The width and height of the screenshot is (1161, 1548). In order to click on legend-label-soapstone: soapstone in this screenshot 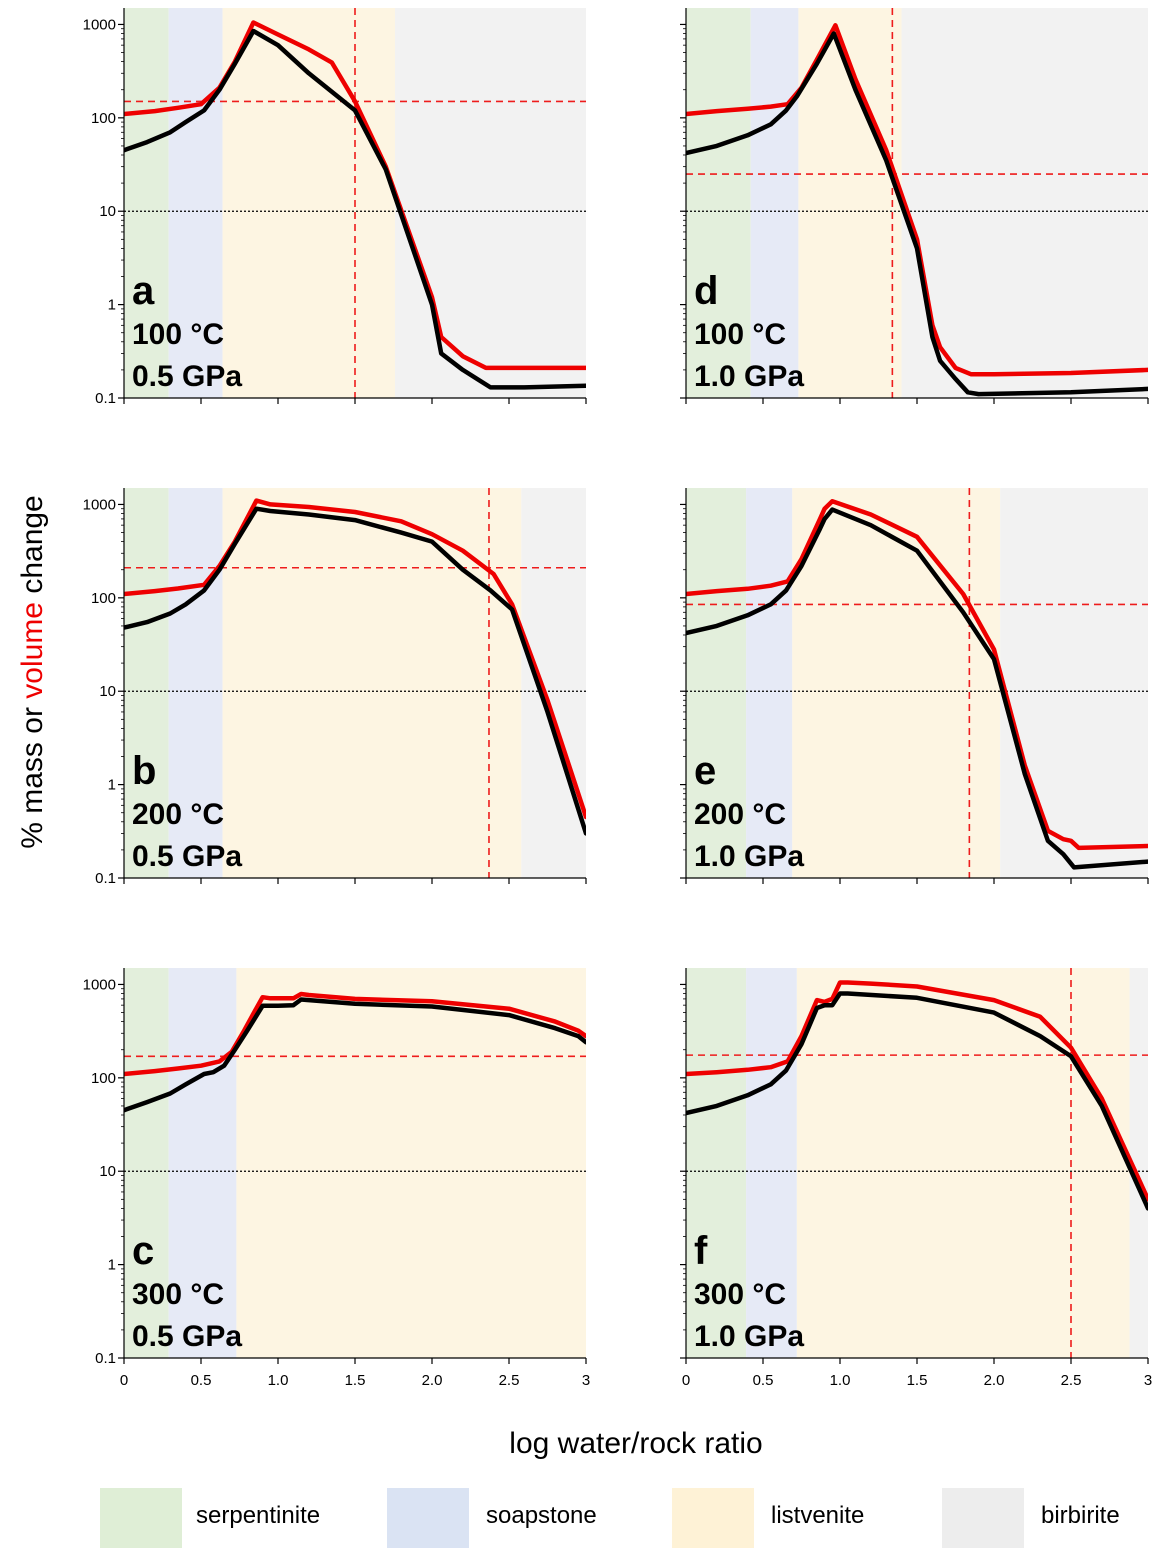, I will do `click(541, 1515)`.